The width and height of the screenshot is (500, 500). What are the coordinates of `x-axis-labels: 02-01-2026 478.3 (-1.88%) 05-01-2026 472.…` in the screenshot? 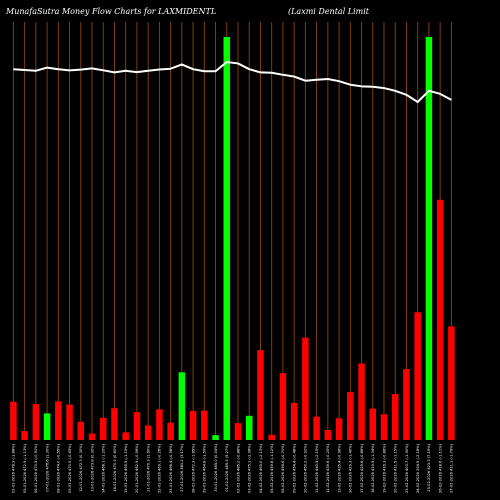 It's located at (233, 468).